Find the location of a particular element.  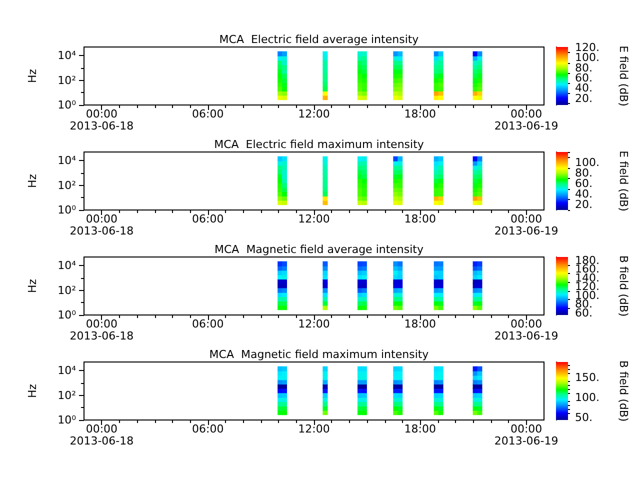

chart-title: MCA Electric field average intensity is located at coordinates (319, 39).